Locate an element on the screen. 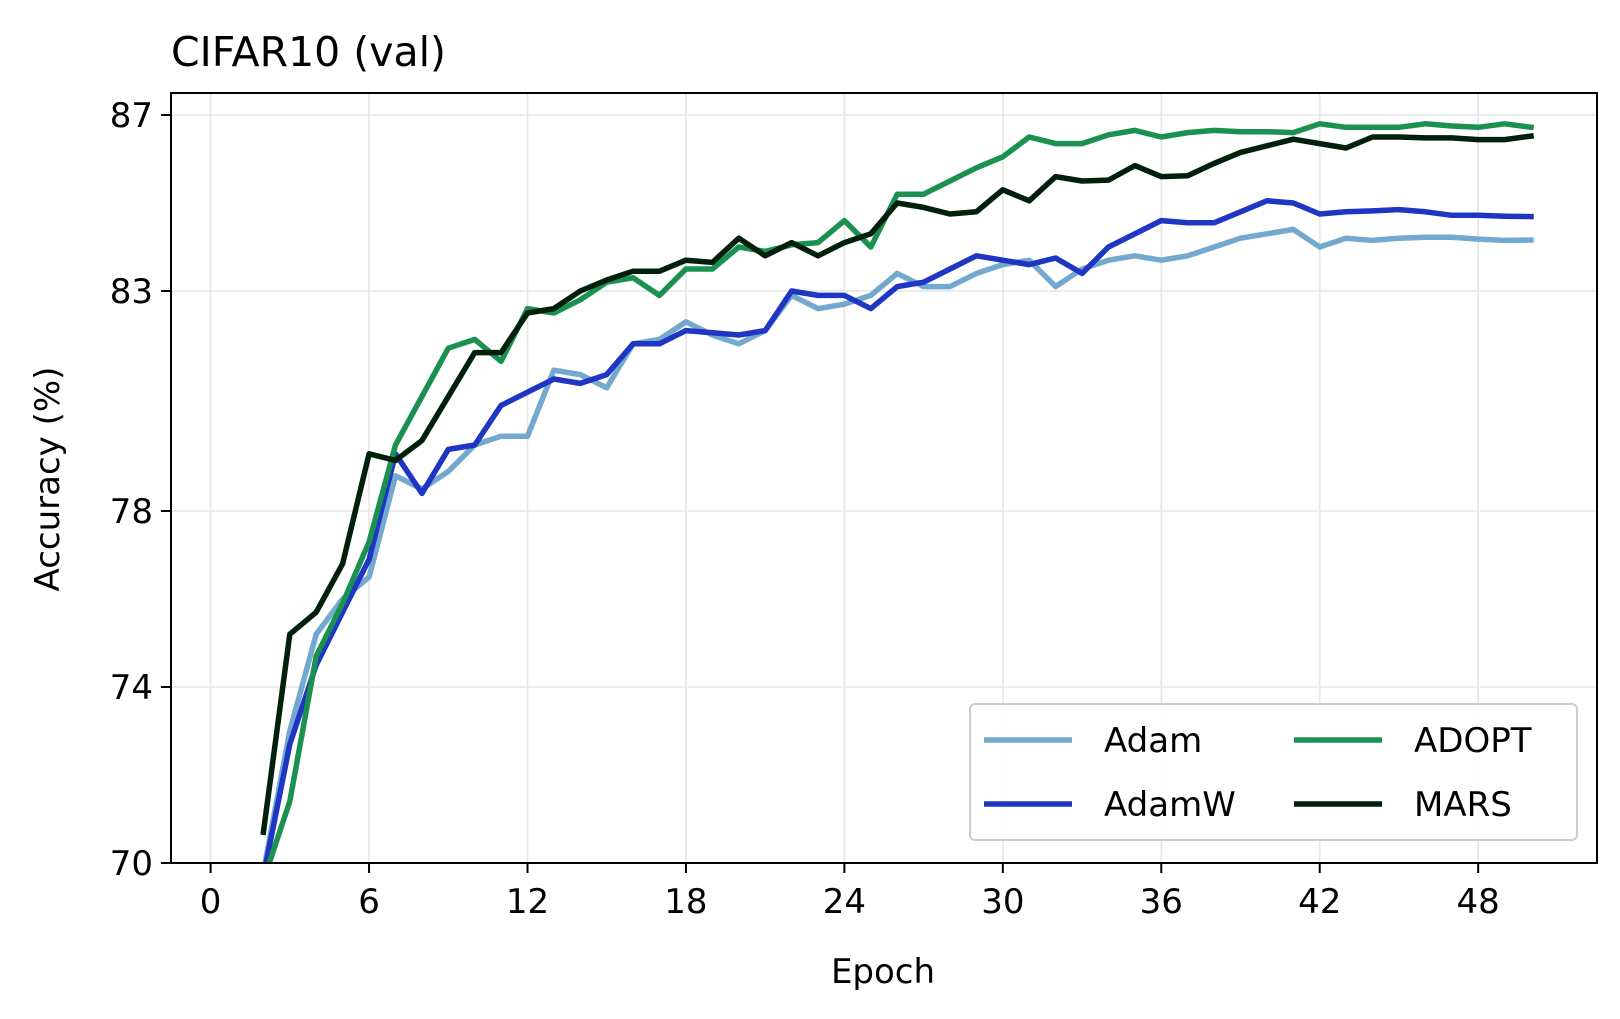 This screenshot has height=1019, width=1620. y-tick-label: 70 is located at coordinates (131, 864).